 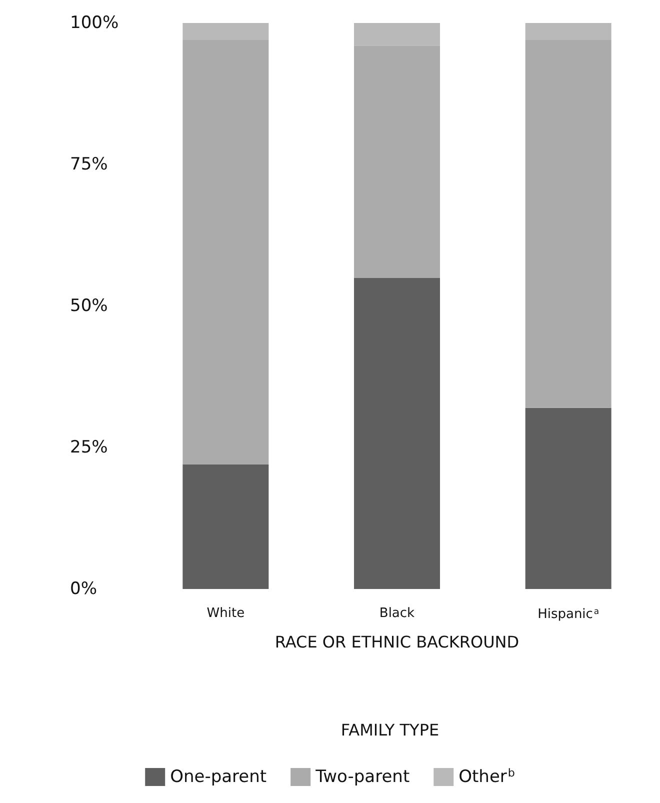 I want to click on y-tick-label: 25%, so click(x=89, y=448).